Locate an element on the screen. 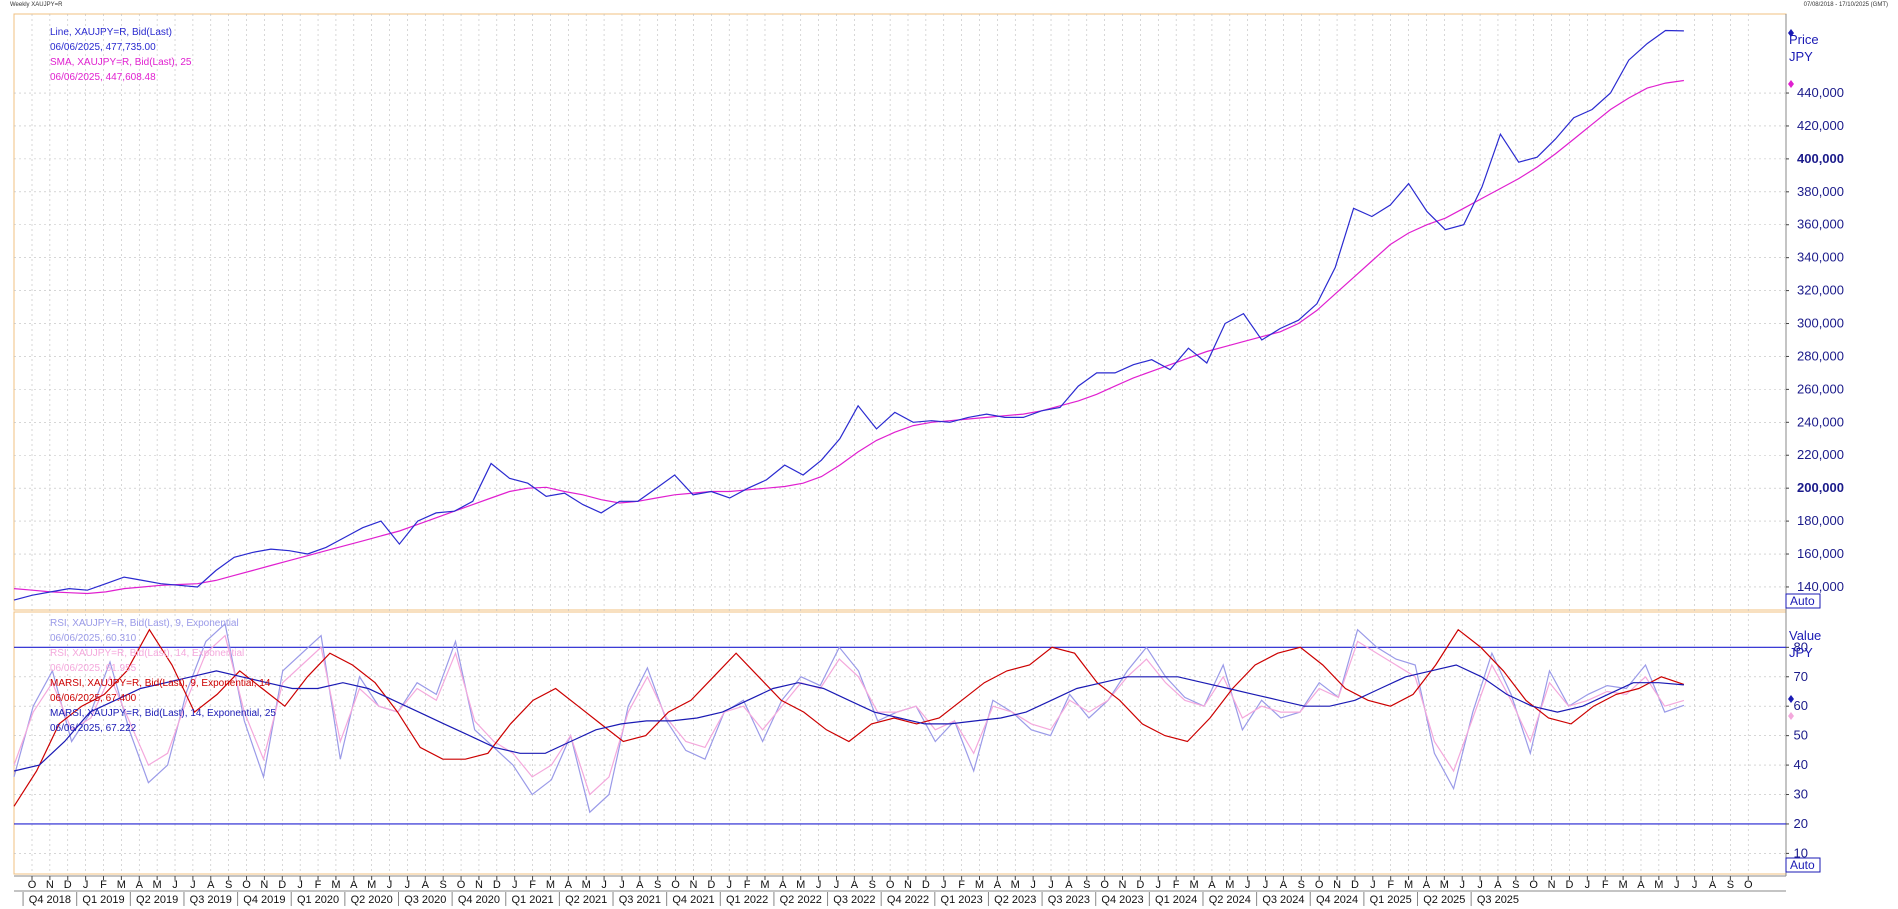 The width and height of the screenshot is (1898, 909). price-tick-label: 260,000 is located at coordinates (1820, 388).